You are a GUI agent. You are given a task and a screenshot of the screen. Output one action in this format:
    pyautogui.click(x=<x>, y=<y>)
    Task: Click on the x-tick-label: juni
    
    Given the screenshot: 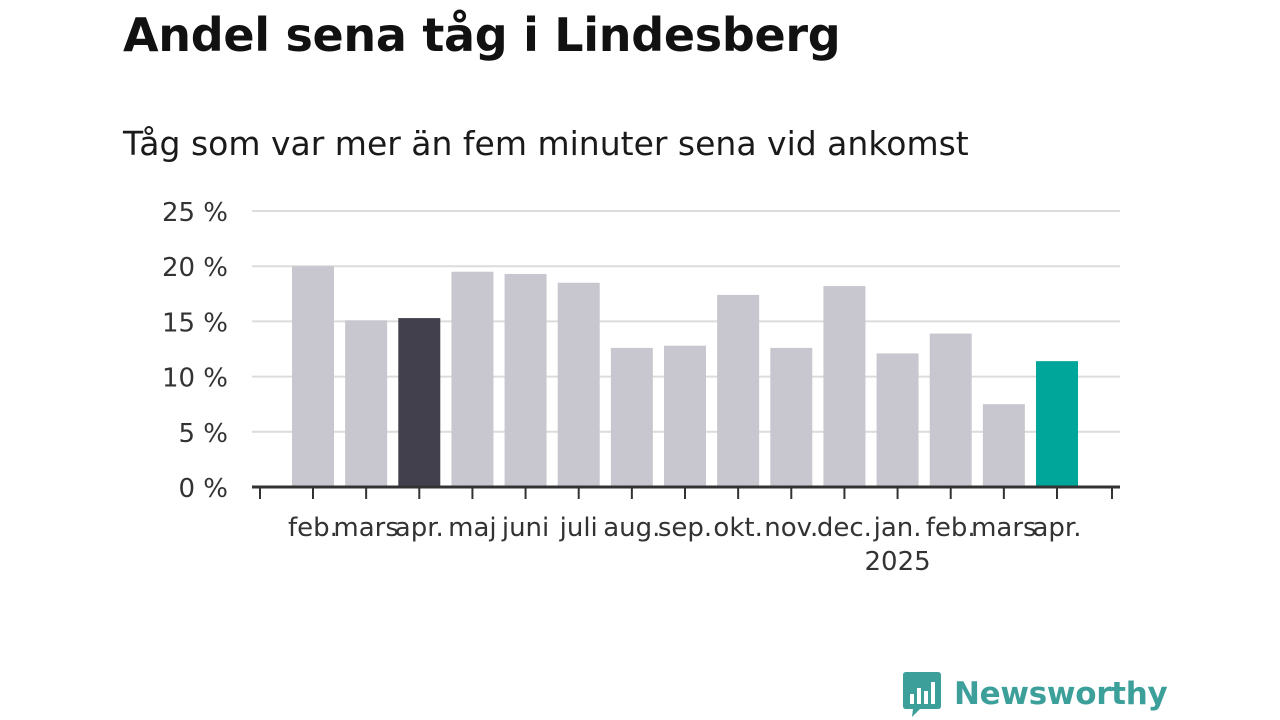 What is the action you would take?
    pyautogui.click(x=525, y=528)
    